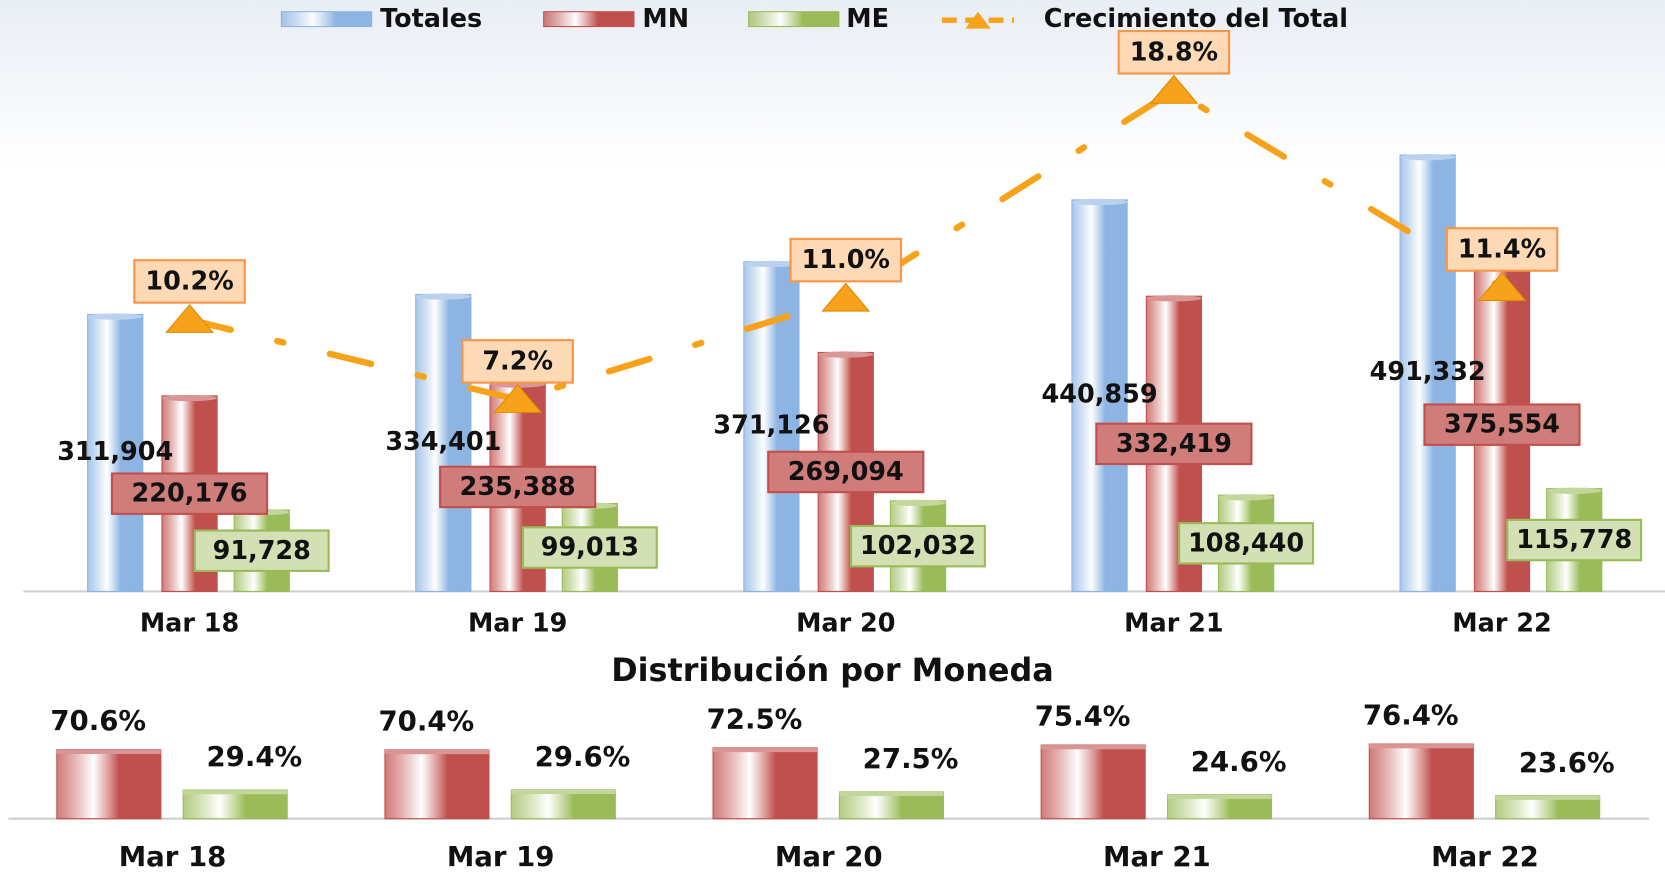 This screenshot has height=875, width=1665. What do you see at coordinates (1428, 372) in the screenshot?
I see `data-label: 491,332` at bounding box center [1428, 372].